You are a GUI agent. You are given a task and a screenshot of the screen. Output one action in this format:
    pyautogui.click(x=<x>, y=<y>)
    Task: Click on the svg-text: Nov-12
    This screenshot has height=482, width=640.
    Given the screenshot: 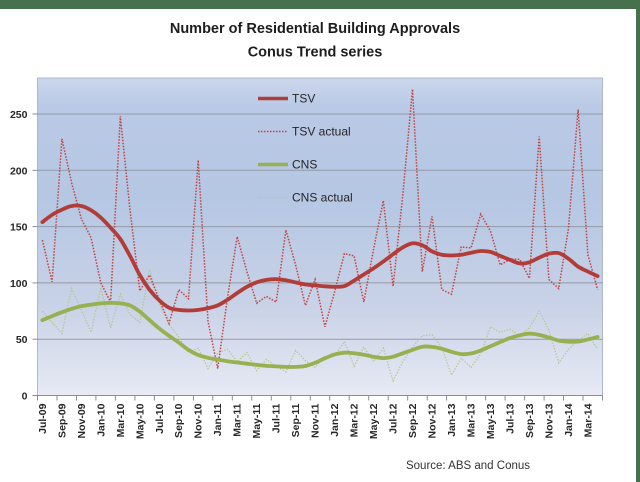 What is the action you would take?
    pyautogui.click(x=433, y=420)
    